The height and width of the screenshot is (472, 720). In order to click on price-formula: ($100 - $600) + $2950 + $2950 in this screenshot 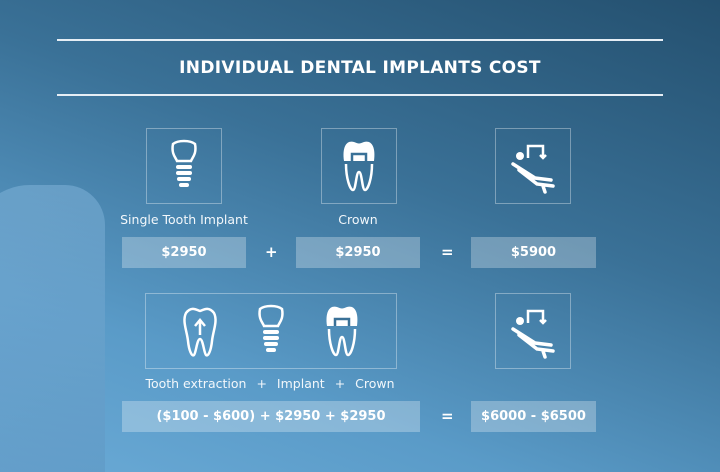, I will do `click(271, 416)`.